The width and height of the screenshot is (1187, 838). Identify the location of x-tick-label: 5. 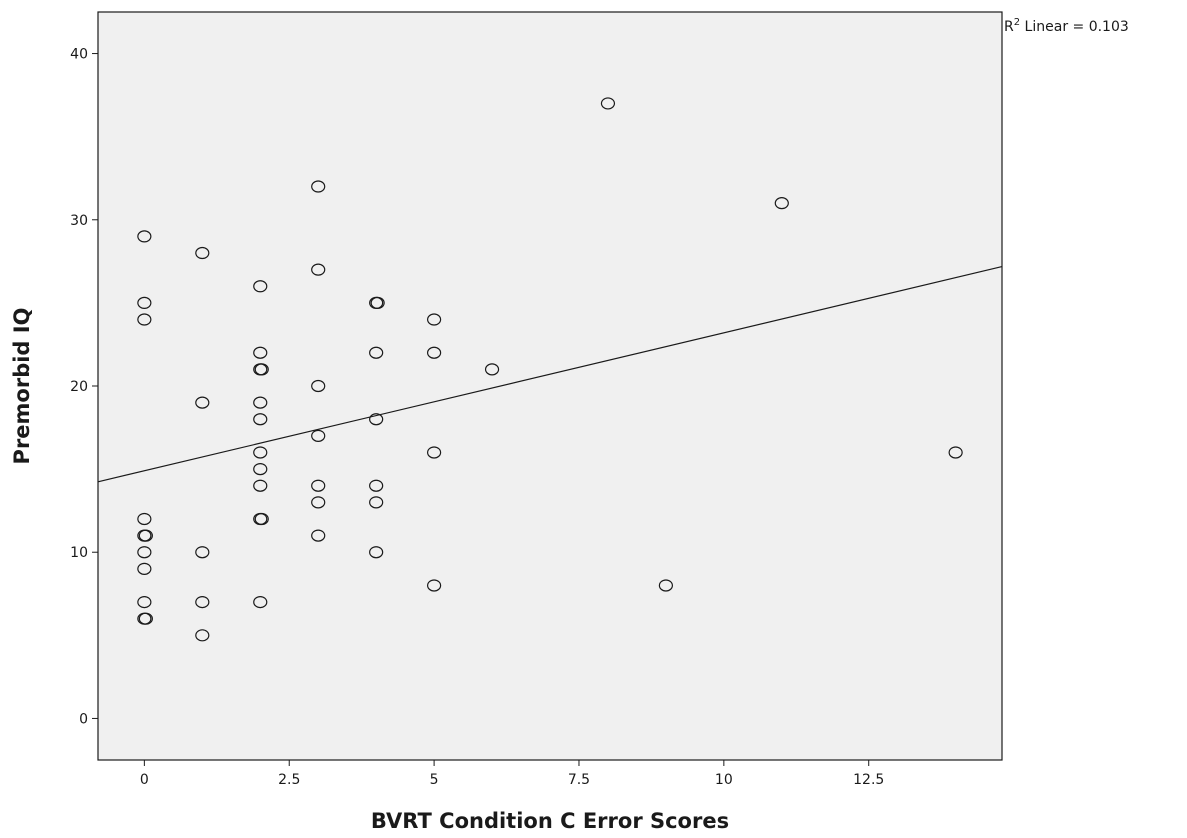
(434, 780).